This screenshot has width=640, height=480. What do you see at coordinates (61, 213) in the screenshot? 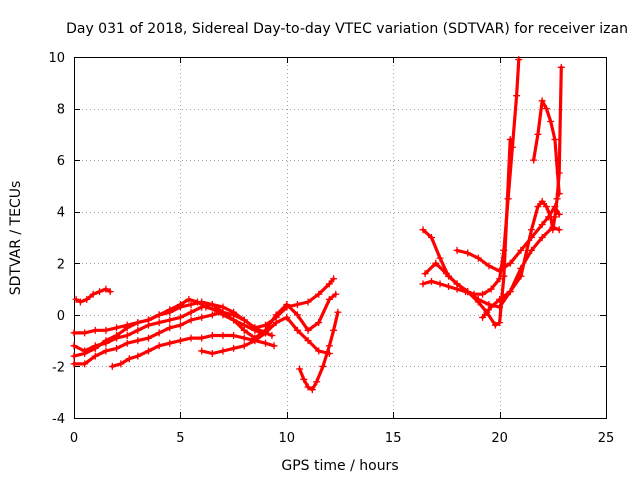
I see `y-tick-label: 4` at bounding box center [61, 213].